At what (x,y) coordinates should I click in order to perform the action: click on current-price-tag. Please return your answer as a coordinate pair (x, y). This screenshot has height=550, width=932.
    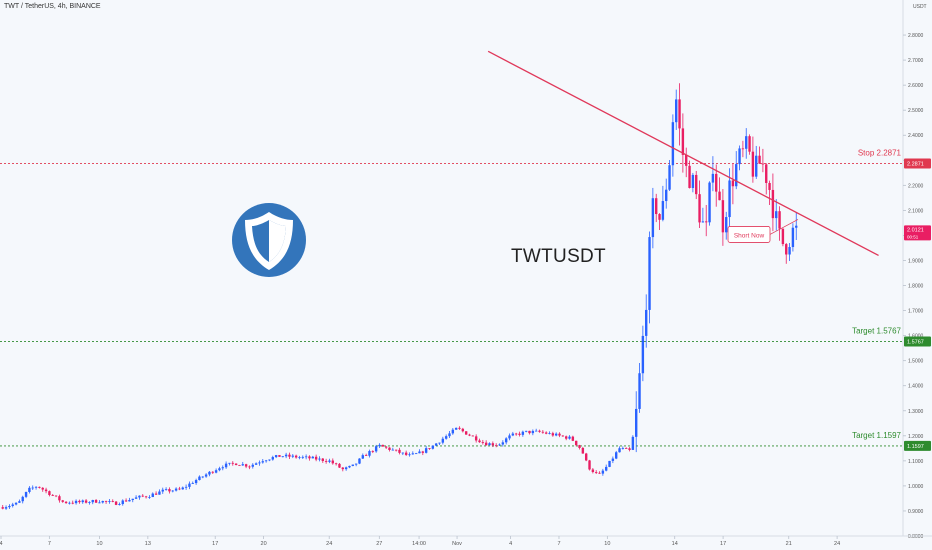
    Looking at the image, I should click on (917, 233).